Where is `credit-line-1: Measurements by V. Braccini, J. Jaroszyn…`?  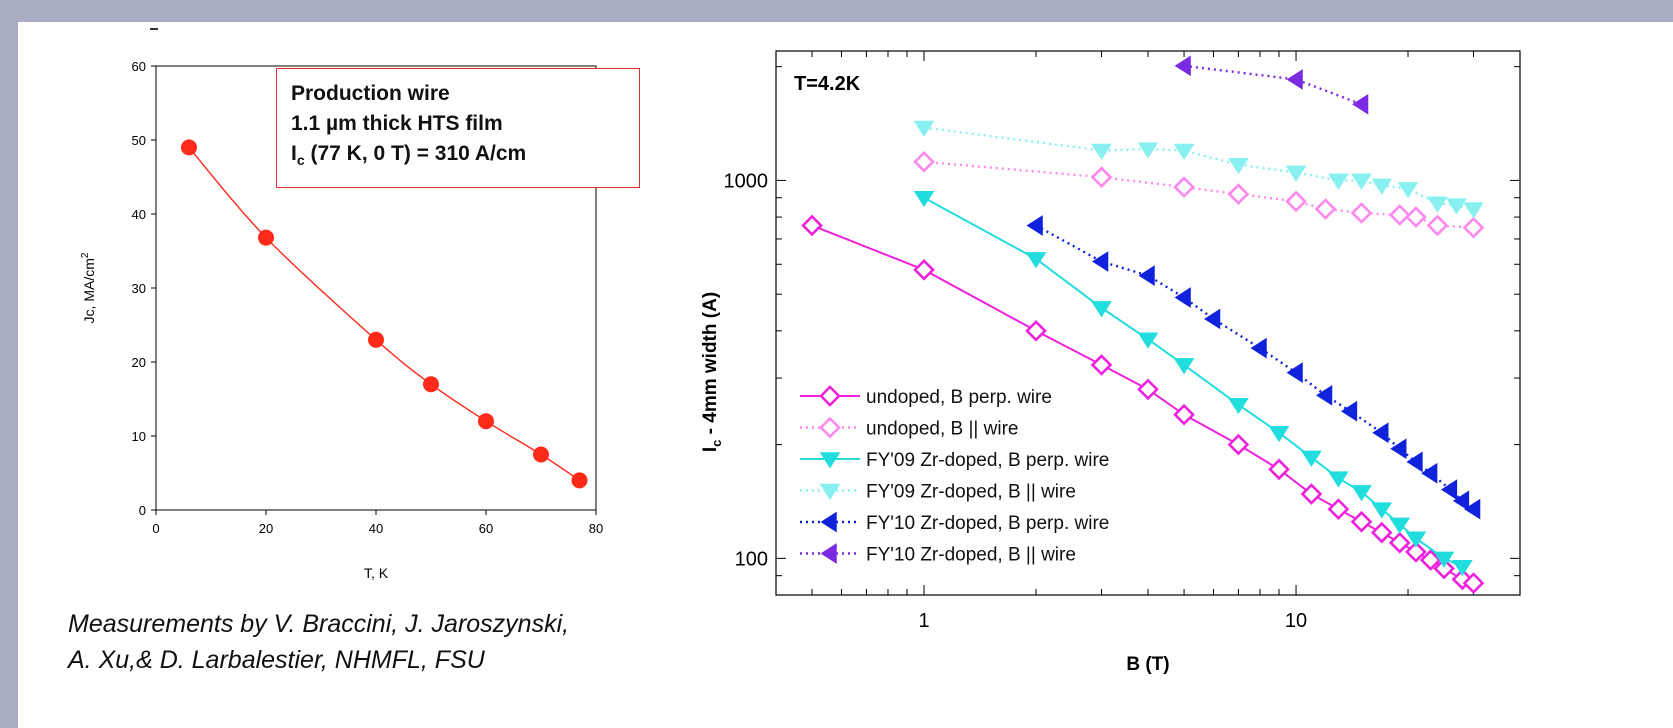
credit-line-1: Measurements by V. Braccini, J. Jaroszyn… is located at coordinates (319, 624).